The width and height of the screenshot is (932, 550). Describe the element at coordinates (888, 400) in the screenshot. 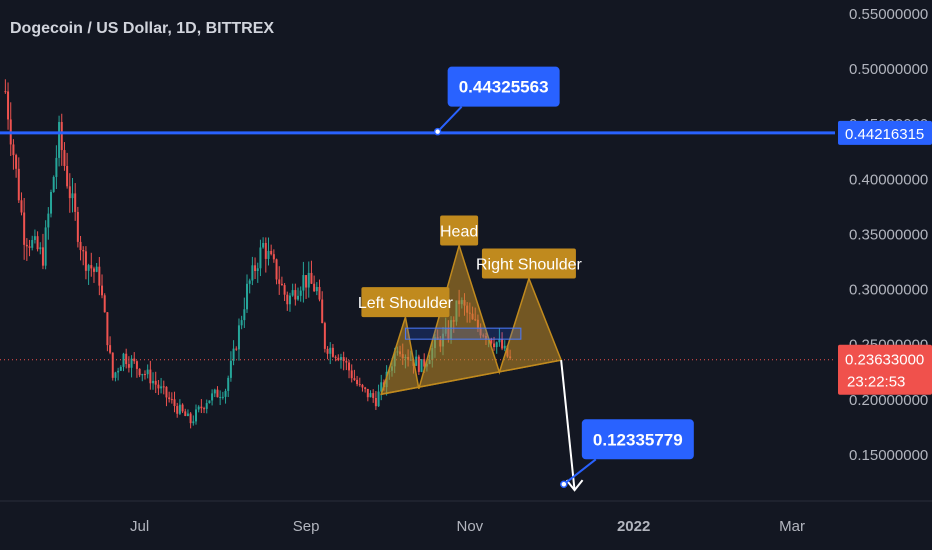

I see `y-tick-label: 0.20000000` at that location.